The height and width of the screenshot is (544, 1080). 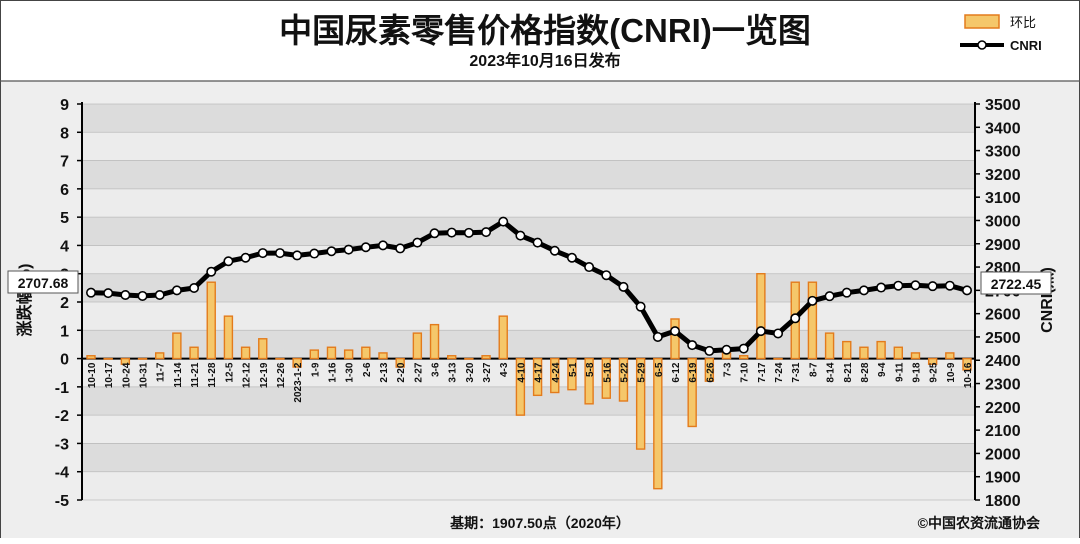 What do you see at coordinates (64, 360) in the screenshot?
I see `left-tick-label: 0` at bounding box center [64, 360].